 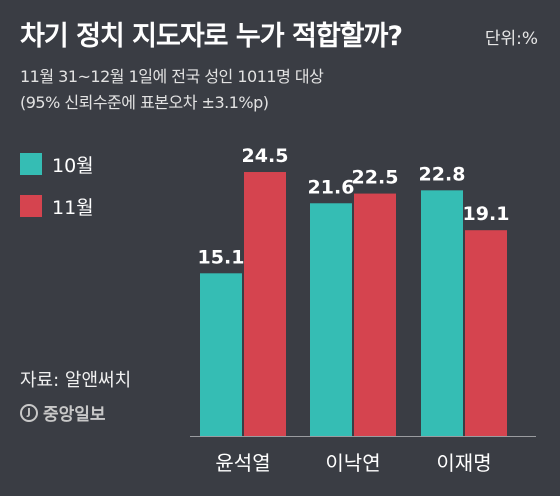 What do you see at coordinates (265, 304) in the screenshot?
I see `bar-윤석열-11월` at bounding box center [265, 304].